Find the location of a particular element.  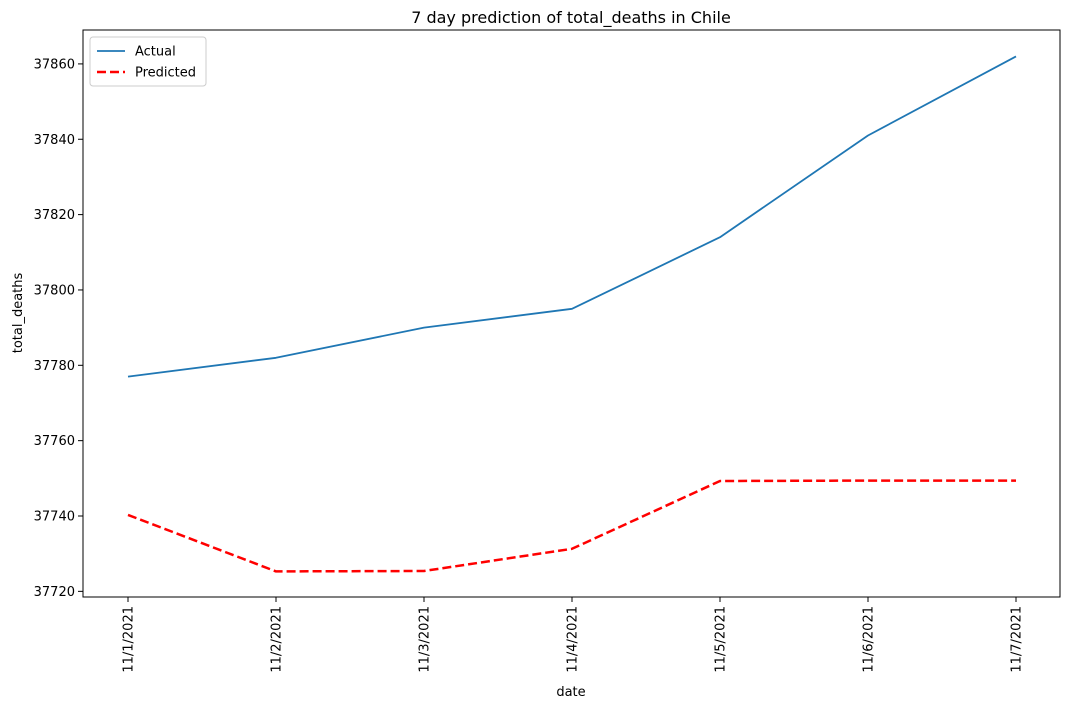

y-tick-label: 37760 is located at coordinates (54, 441).